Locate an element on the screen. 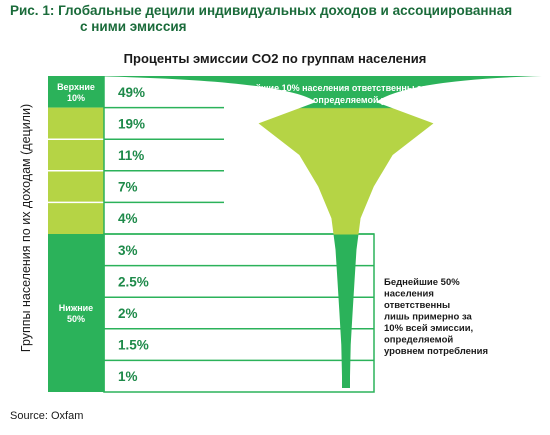 This screenshot has height=435, width=550. bottom-annotation-line-3: ответственны is located at coordinates (417, 305).